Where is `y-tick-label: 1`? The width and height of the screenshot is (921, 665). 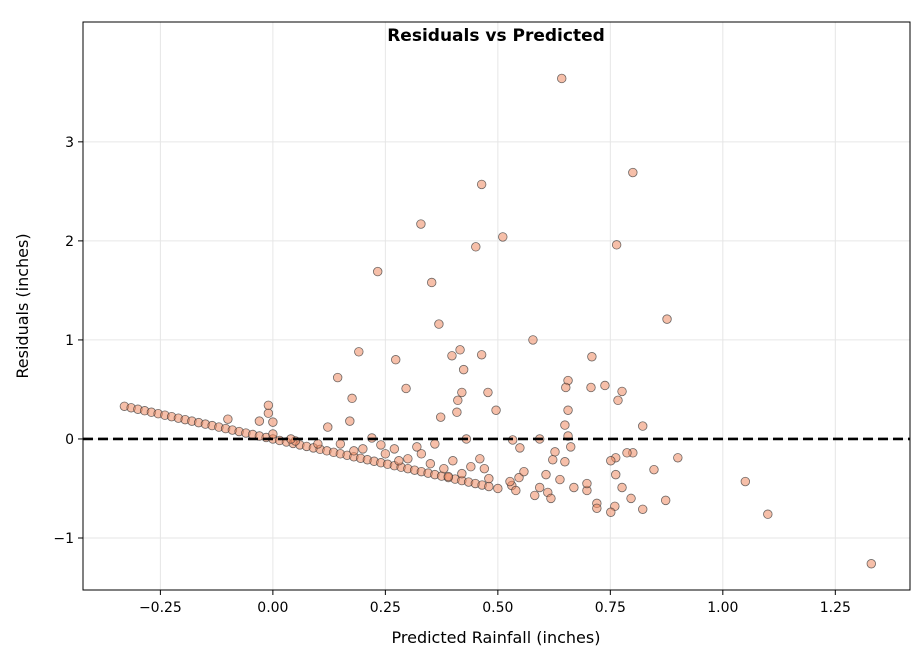 y-tick-label: 1 is located at coordinates (69, 341).